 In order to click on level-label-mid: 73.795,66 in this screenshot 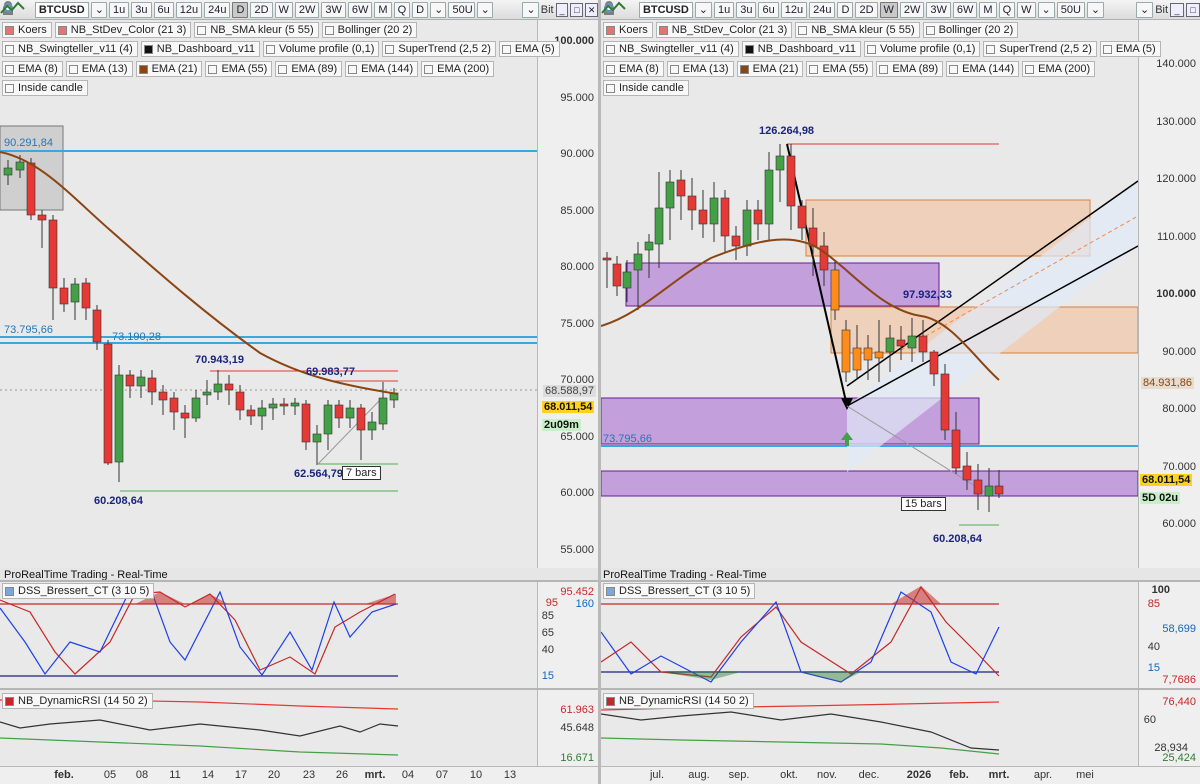, I will do `click(28, 330)`.